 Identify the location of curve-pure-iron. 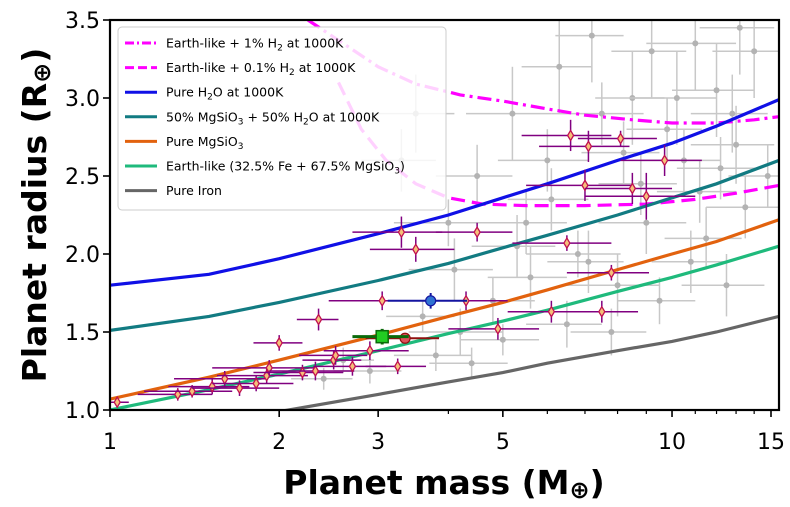
(529, 362).